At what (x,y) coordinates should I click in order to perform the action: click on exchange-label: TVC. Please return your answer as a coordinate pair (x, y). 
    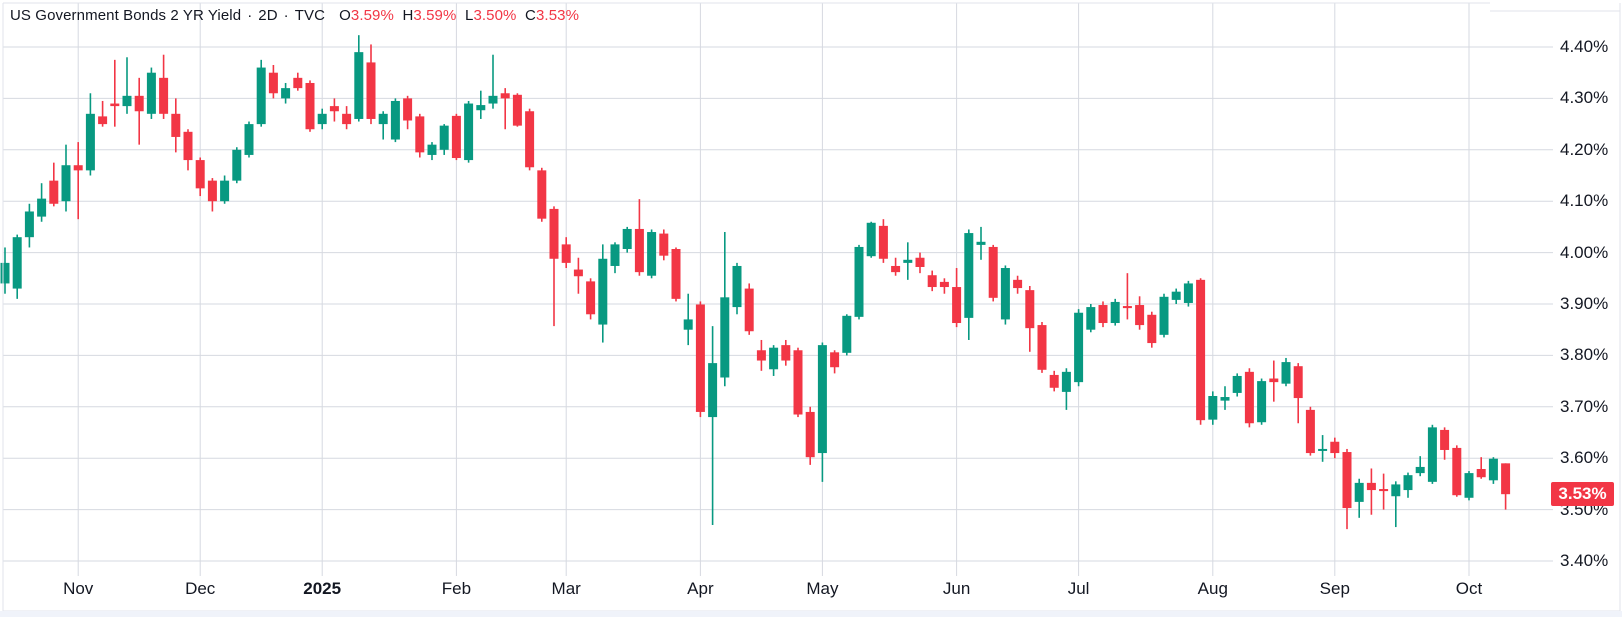
    Looking at the image, I should click on (310, 15).